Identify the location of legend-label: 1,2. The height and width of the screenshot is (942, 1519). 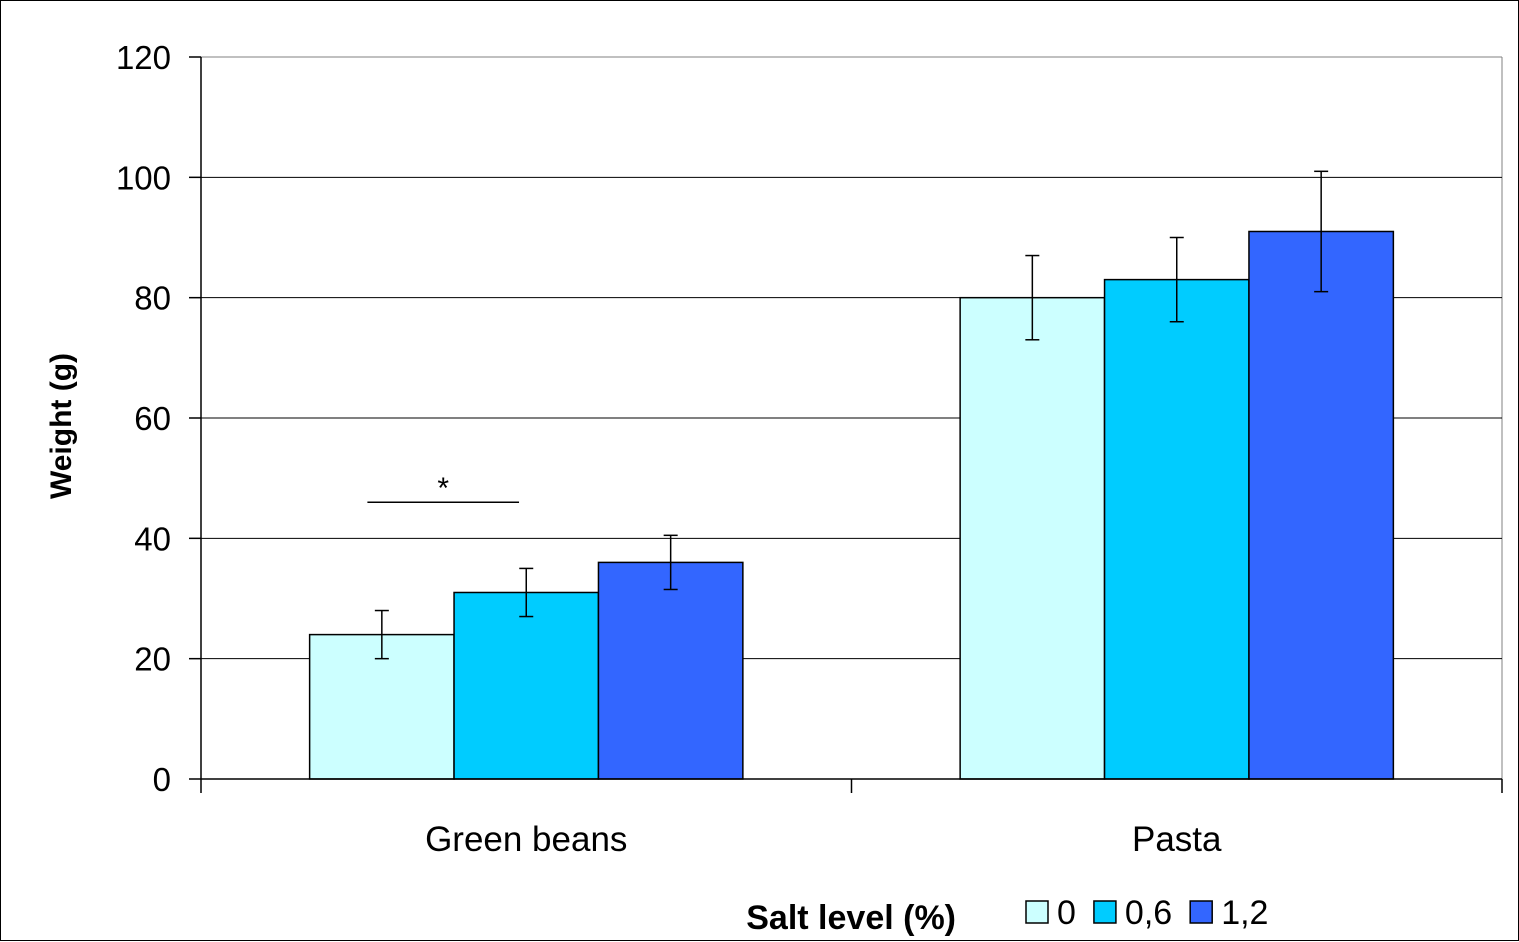
(1244, 913).